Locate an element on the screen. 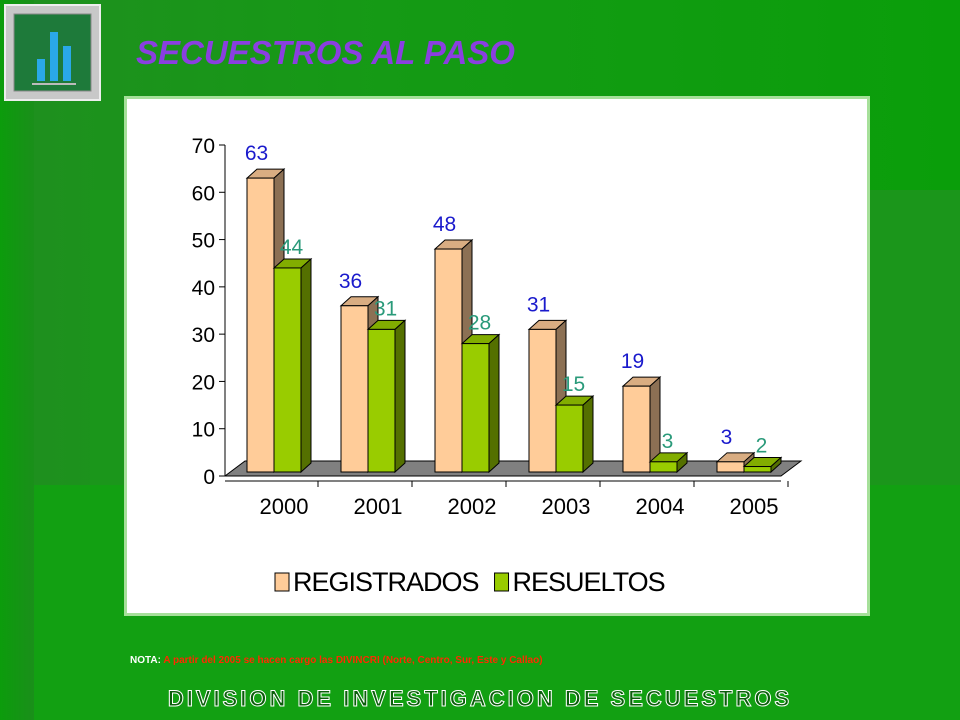 The width and height of the screenshot is (960, 720). y-tick-label: 30 is located at coordinates (203, 335).